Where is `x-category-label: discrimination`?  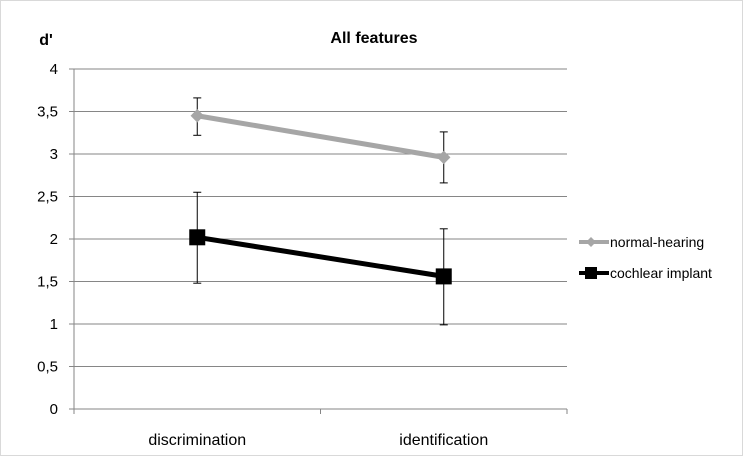 x-category-label: discrimination is located at coordinates (197, 440).